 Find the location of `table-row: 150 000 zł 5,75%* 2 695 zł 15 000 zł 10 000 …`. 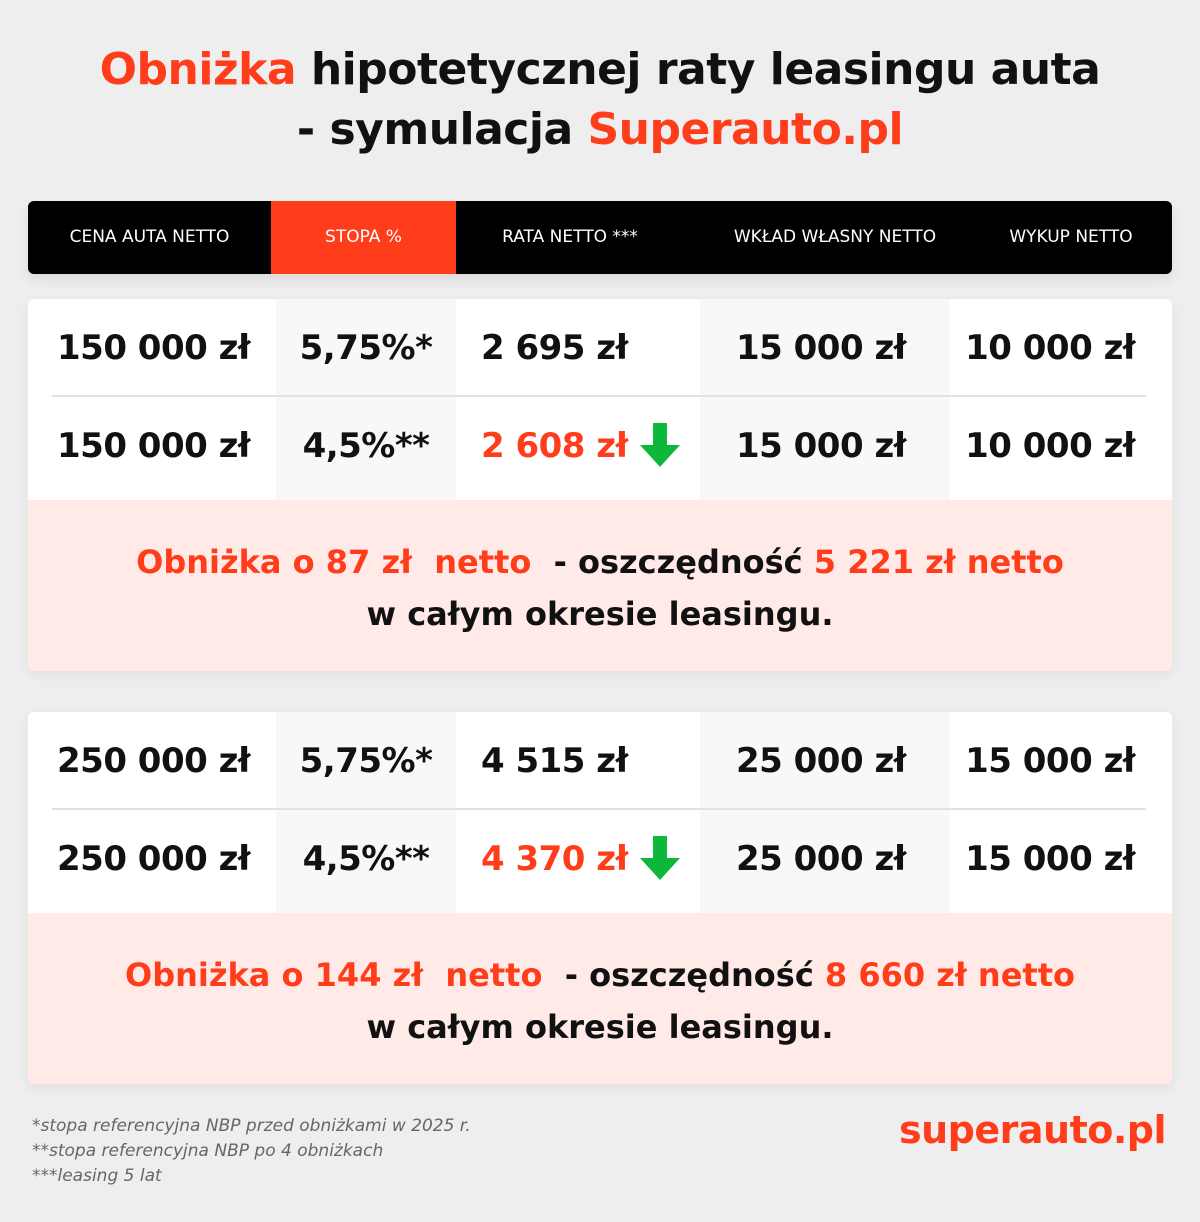

table-row: 150 000 zł 5,75%* 2 695 zł 15 000 zł 10 000 … is located at coordinates (600, 348).